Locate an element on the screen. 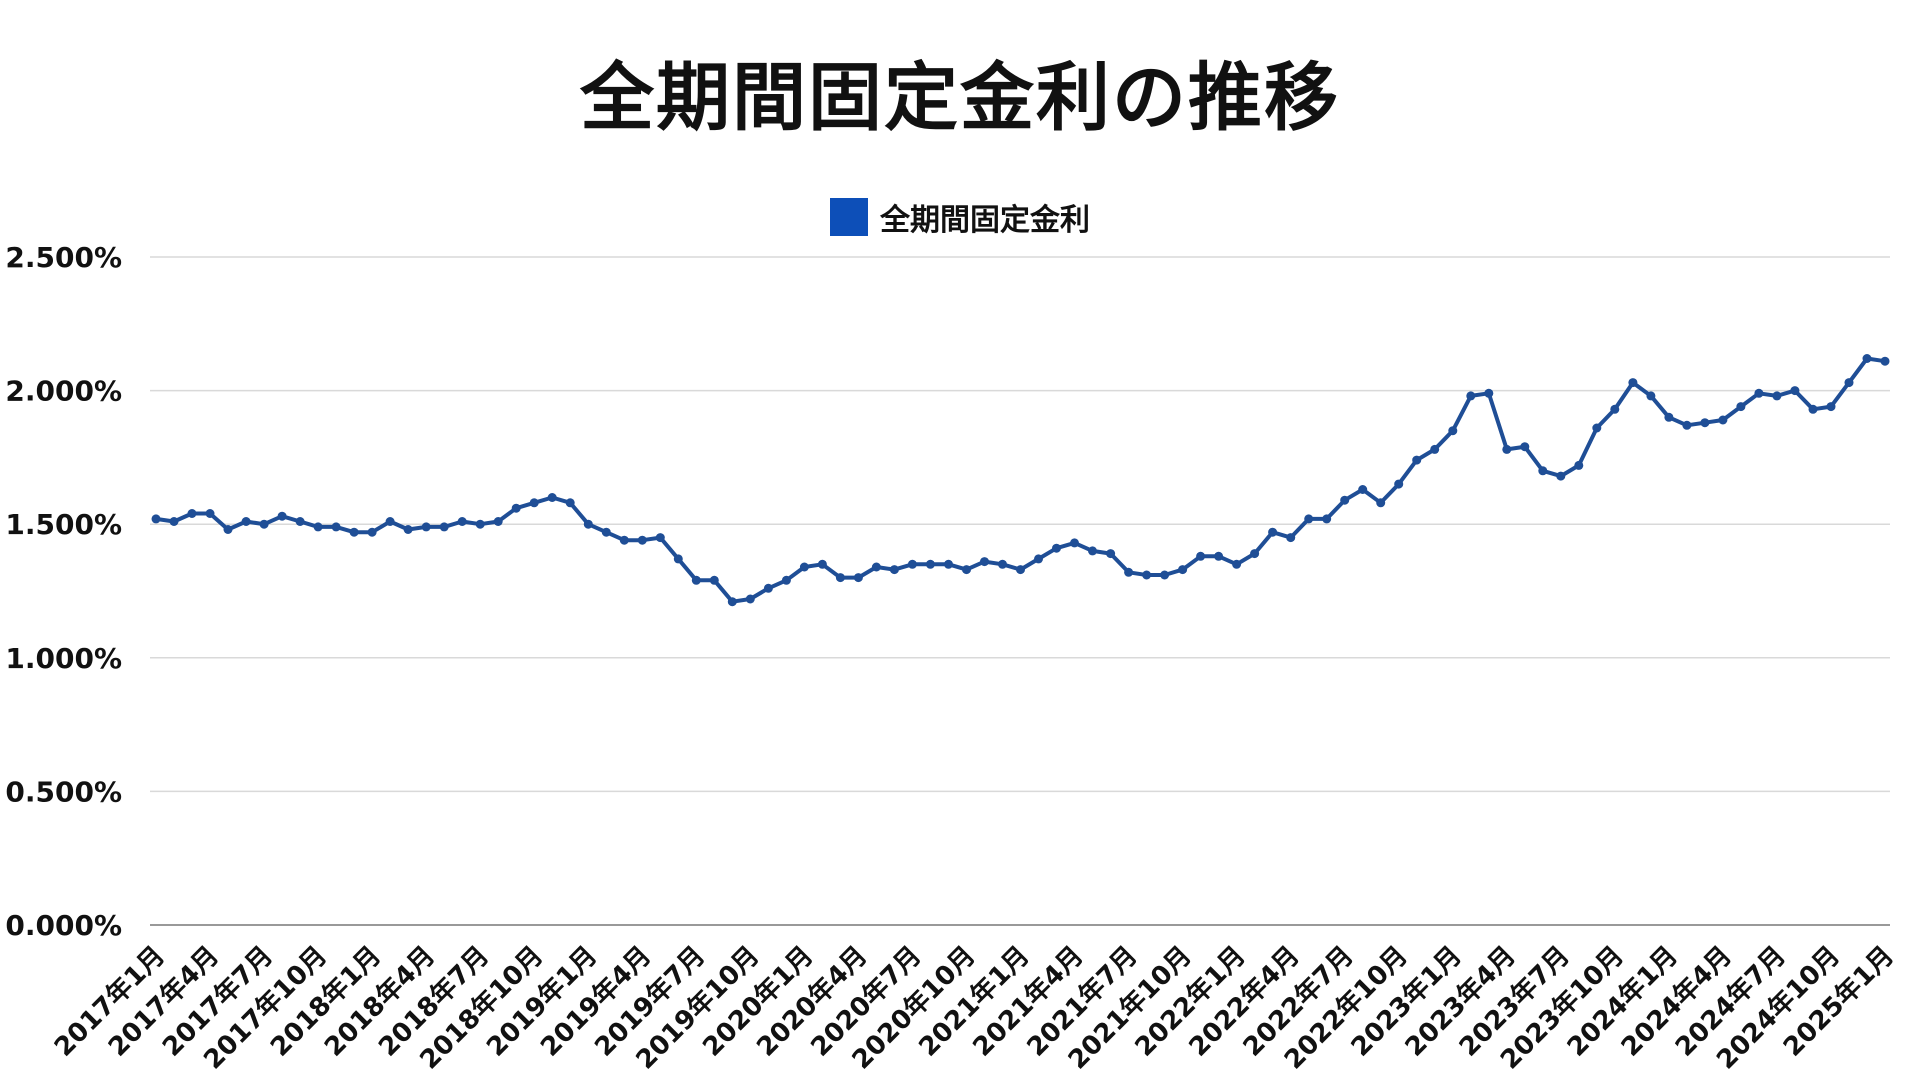 This screenshot has height=1080, width=1920. y-tick-label: 1.000% is located at coordinates (63, 658).